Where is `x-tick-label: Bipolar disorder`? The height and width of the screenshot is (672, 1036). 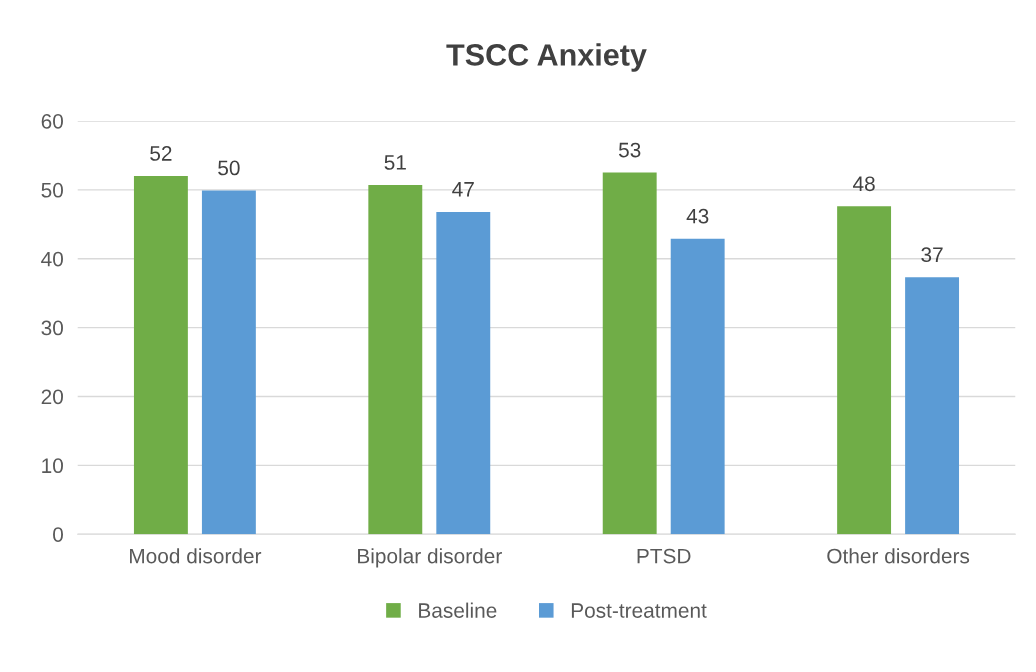
x-tick-label: Bipolar disorder is located at coordinates (430, 558).